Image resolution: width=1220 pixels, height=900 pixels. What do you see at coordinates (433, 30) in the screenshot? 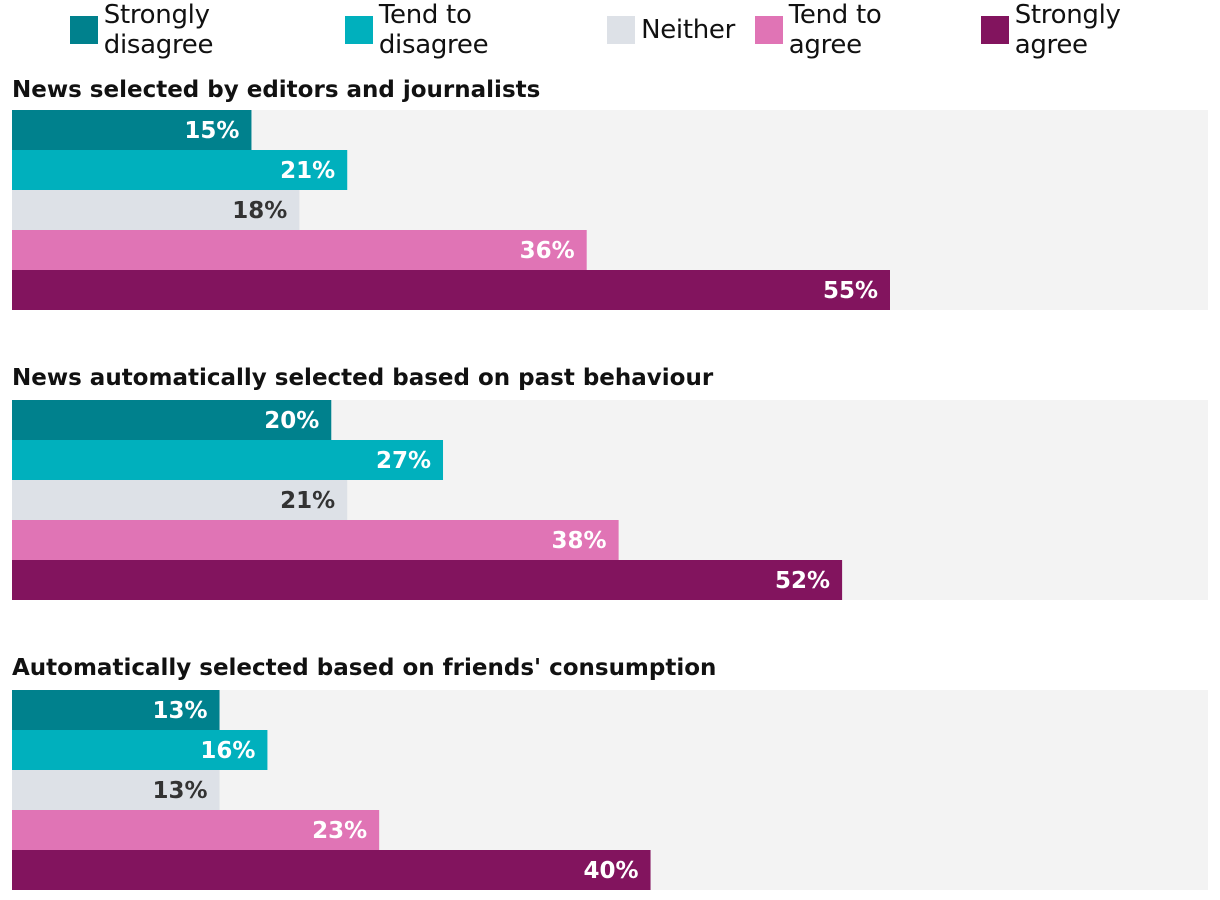
I see `legend-label: Tend to disagree` at bounding box center [433, 30].